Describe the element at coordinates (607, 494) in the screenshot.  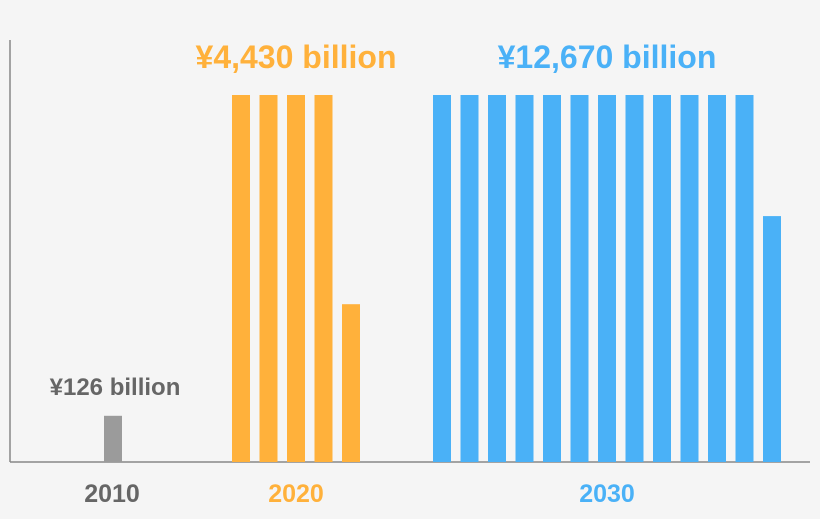
I see `year-label-2030: 2030` at that location.